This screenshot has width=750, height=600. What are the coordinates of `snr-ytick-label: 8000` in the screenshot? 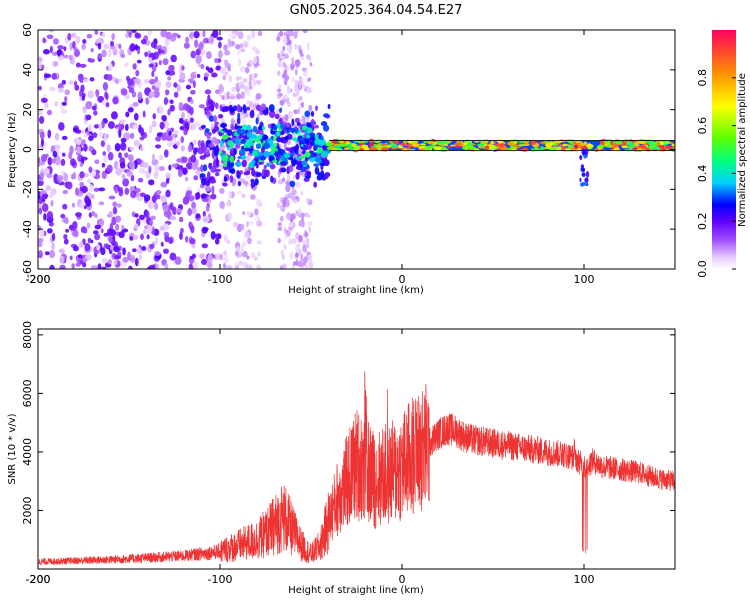 It's located at (27, 335).